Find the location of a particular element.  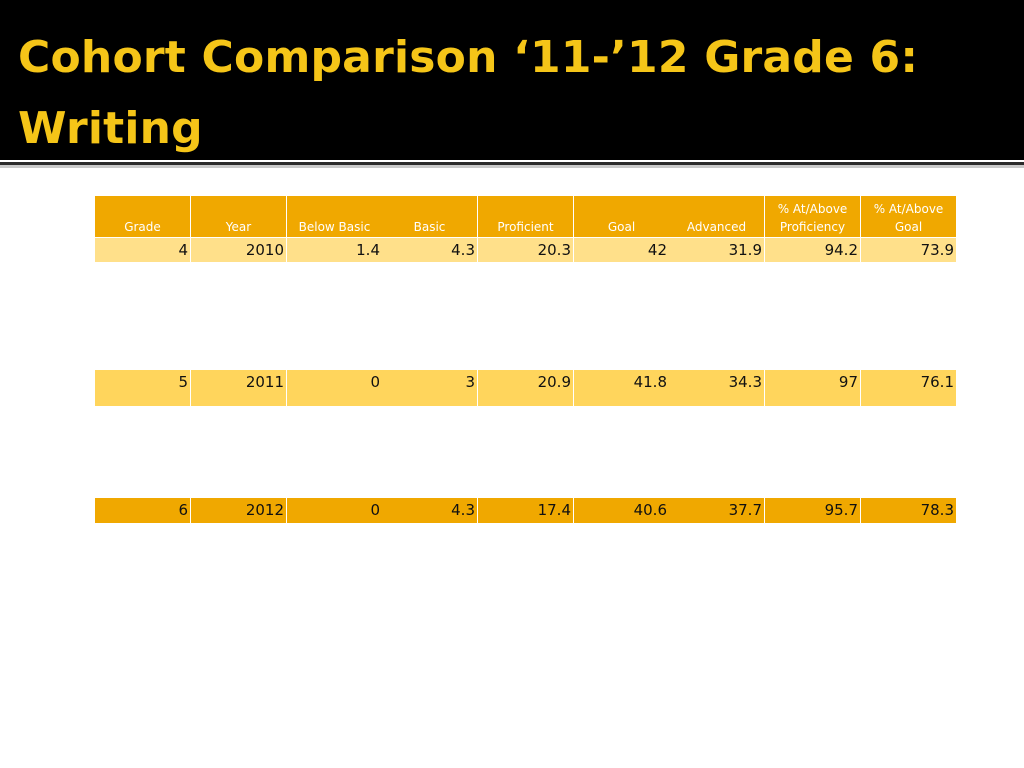

cell-pct-goal: 76.1 is located at coordinates (908, 388).